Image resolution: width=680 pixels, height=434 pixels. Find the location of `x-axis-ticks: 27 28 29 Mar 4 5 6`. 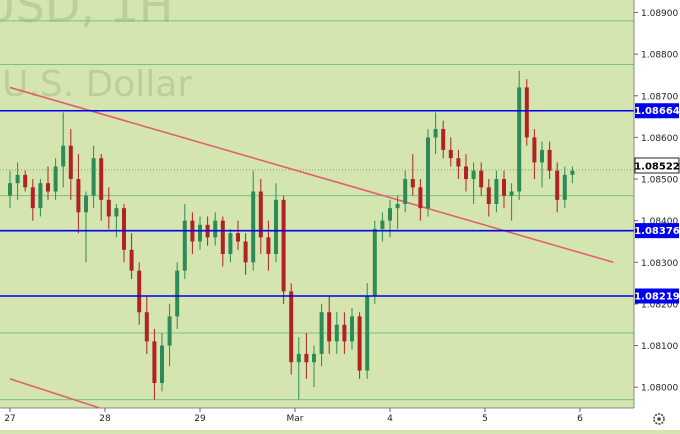

x-axis-ticks: 27 28 29 Mar 4 5 6 is located at coordinates (293, 416).